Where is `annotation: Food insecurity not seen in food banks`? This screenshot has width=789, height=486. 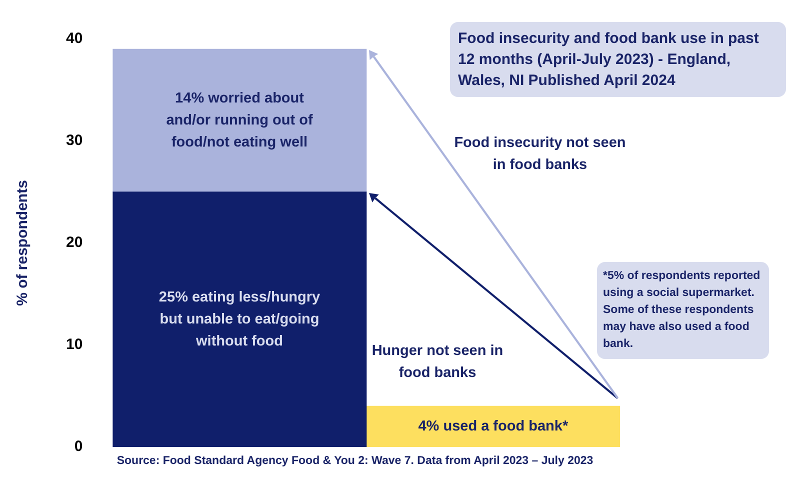 annotation: Food insecurity not seen in food banks is located at coordinates (540, 154).